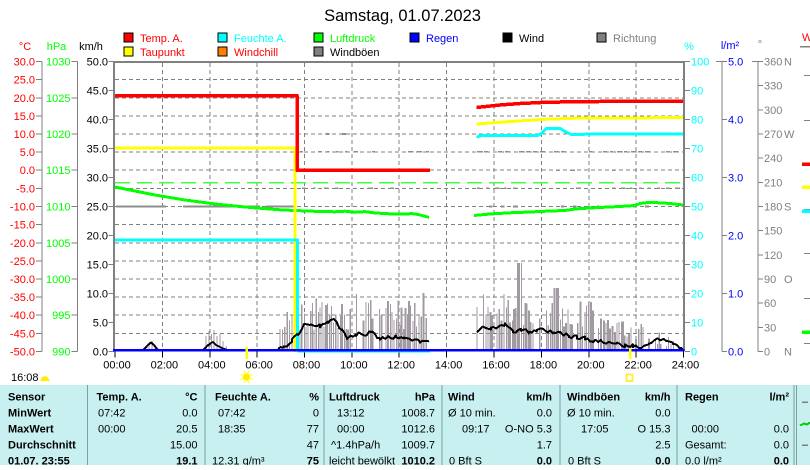 The image size is (810, 470). Describe the element at coordinates (402, 16) in the screenshot. I see `svg-text: Samstag, 01.07.2023` at that location.